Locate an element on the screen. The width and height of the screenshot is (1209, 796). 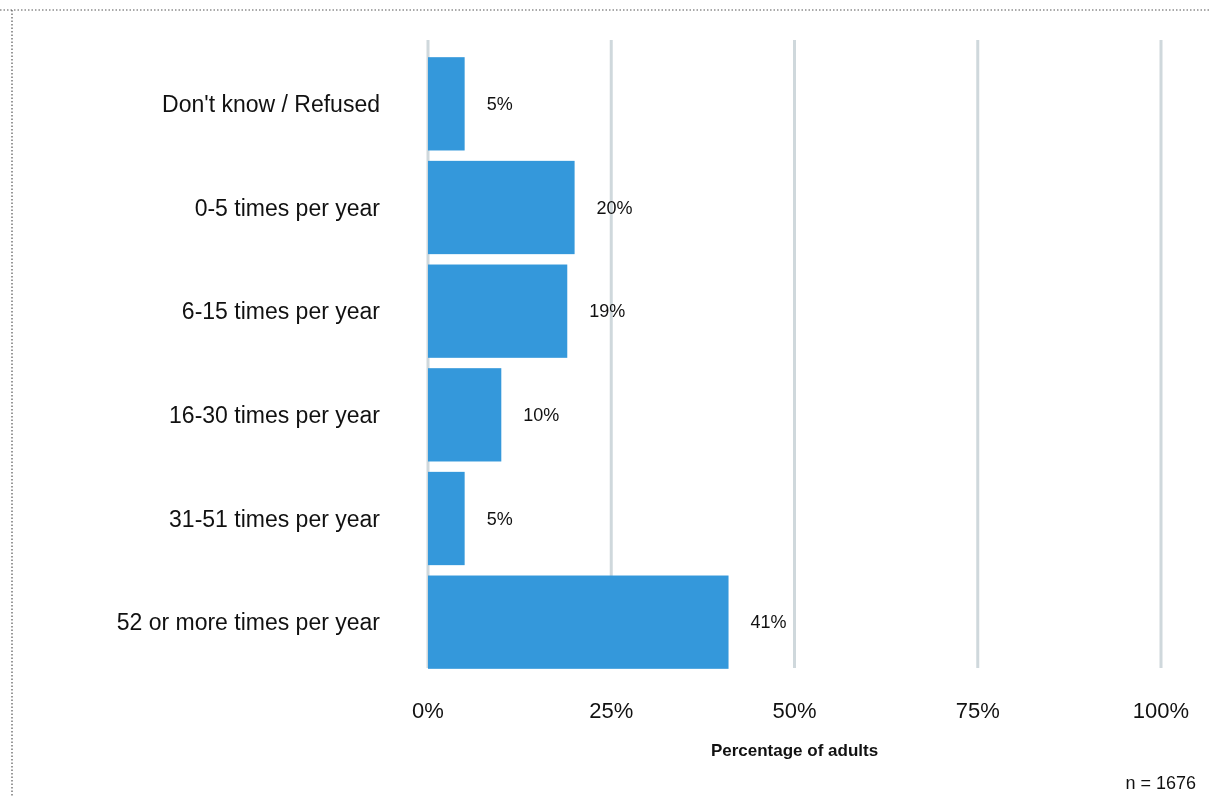
y-tick-label: 16-30 times per year is located at coordinates (275, 414).